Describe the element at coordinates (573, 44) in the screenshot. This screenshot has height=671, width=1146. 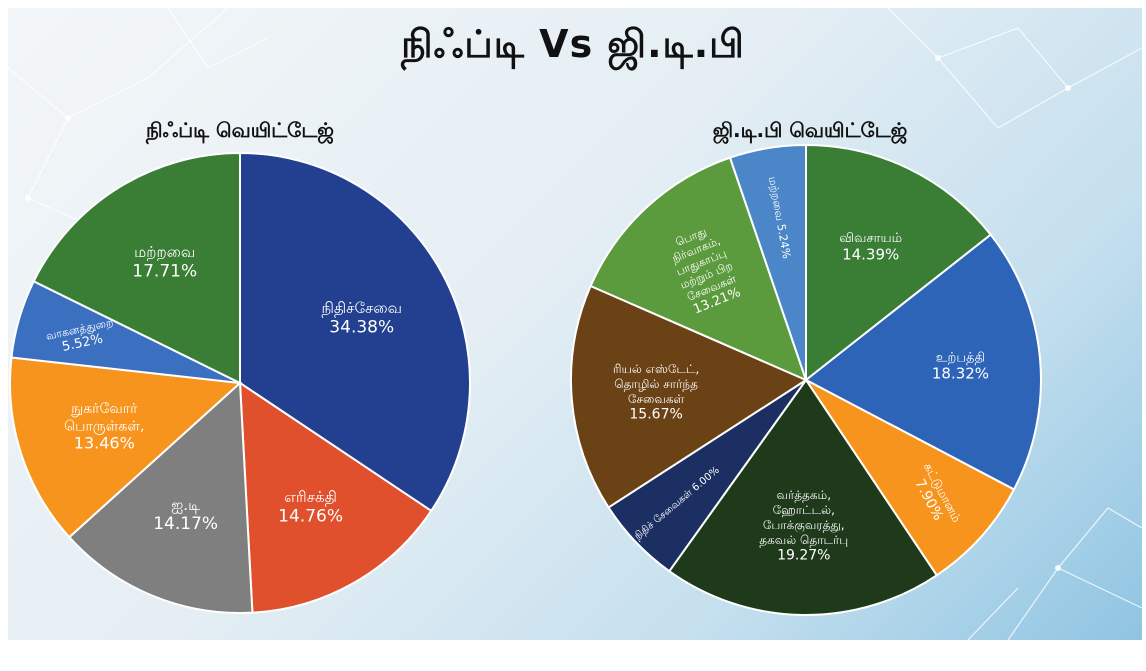
I see `page-title: நிஃப்டி Vs ஜி.டி.பி` at that location.